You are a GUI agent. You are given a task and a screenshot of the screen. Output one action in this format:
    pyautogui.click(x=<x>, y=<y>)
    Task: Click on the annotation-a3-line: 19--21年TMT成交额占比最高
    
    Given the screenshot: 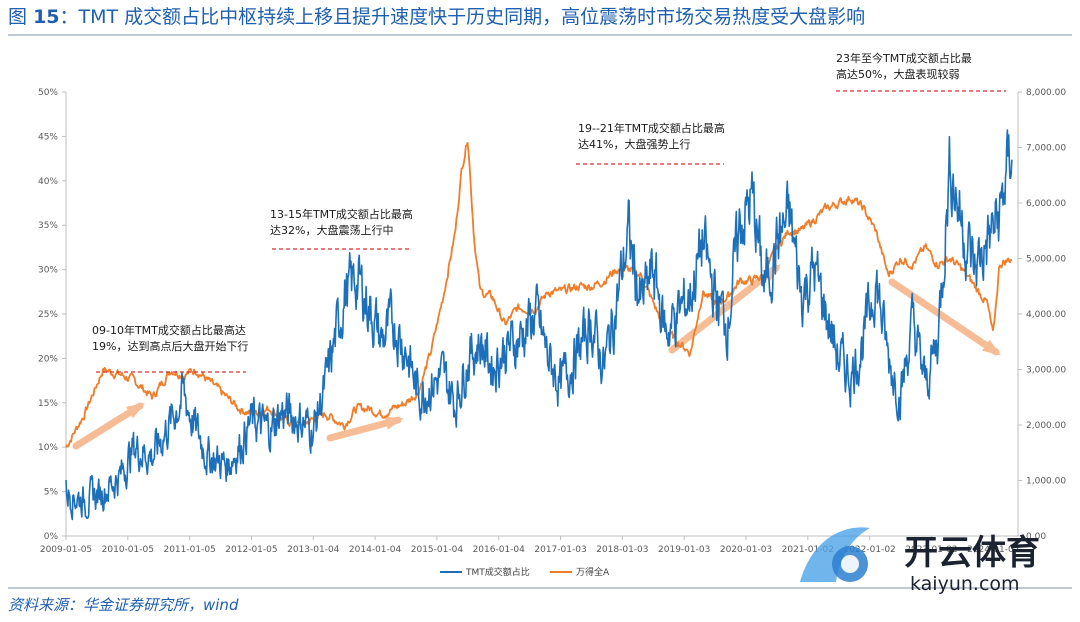 What is the action you would take?
    pyautogui.click(x=651, y=128)
    